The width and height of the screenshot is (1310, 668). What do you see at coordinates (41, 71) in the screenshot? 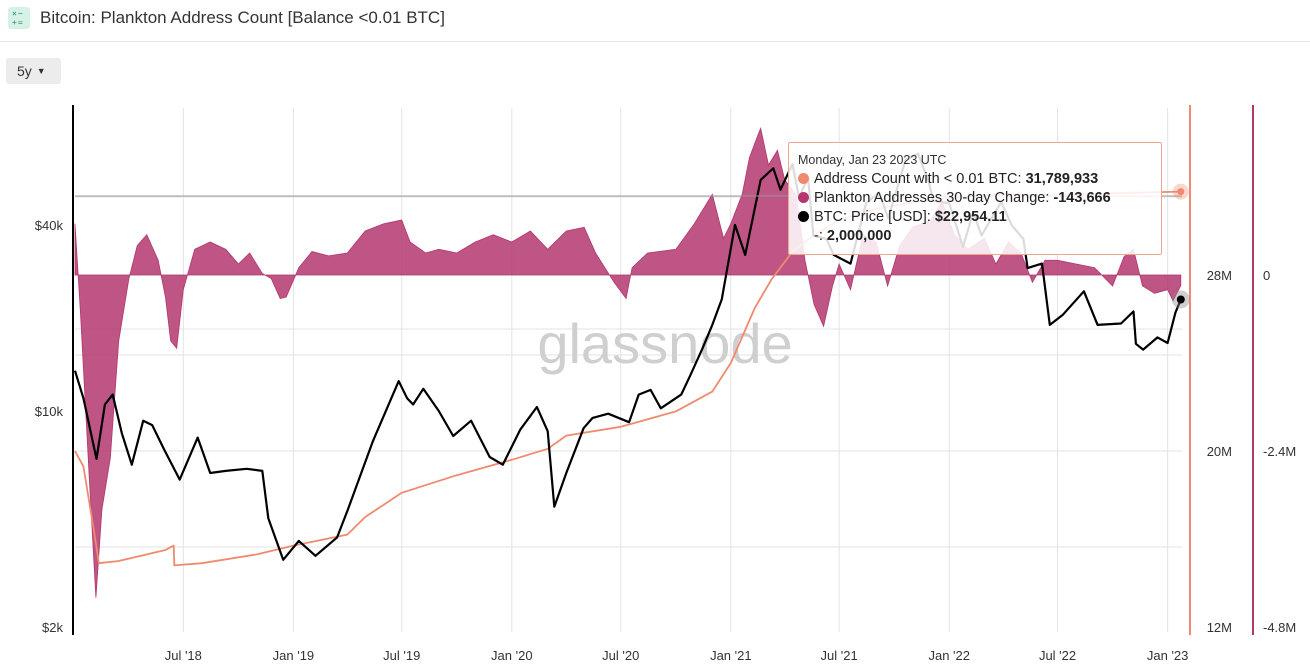
I see `chevron-down-icon: ▼` at bounding box center [41, 71].